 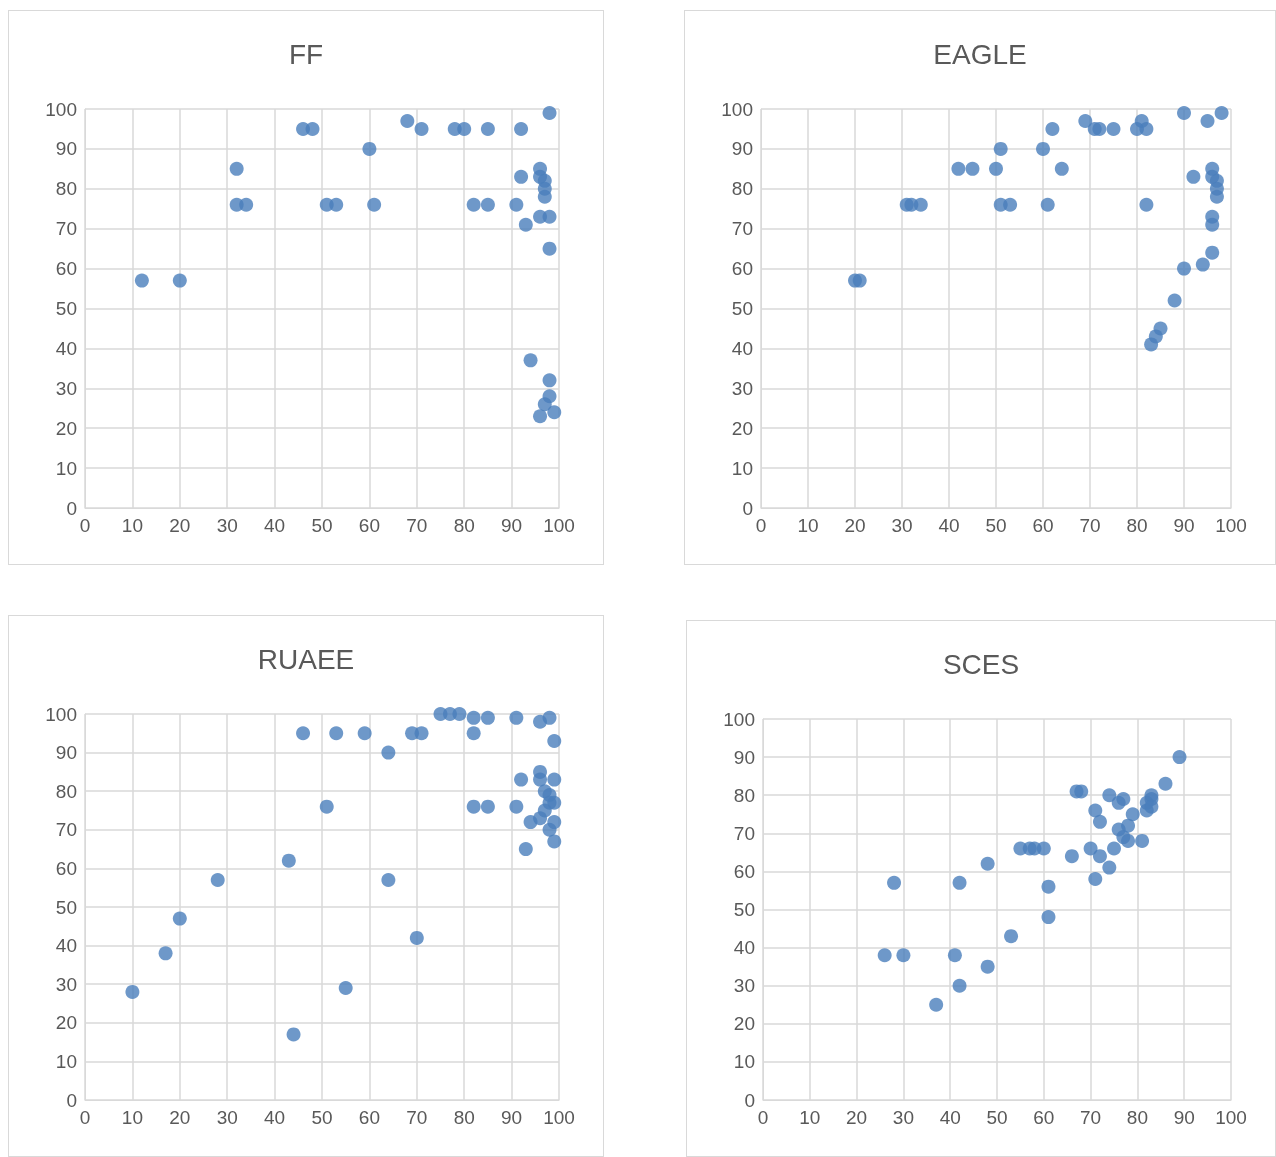 What do you see at coordinates (980, 54) in the screenshot?
I see `chart-title: EAGLE` at bounding box center [980, 54].